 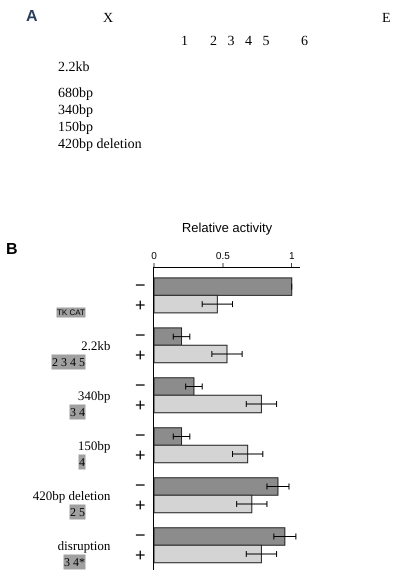 What do you see at coordinates (94, 395) in the screenshot?
I see `y-tick-label: 340bp` at bounding box center [94, 395].